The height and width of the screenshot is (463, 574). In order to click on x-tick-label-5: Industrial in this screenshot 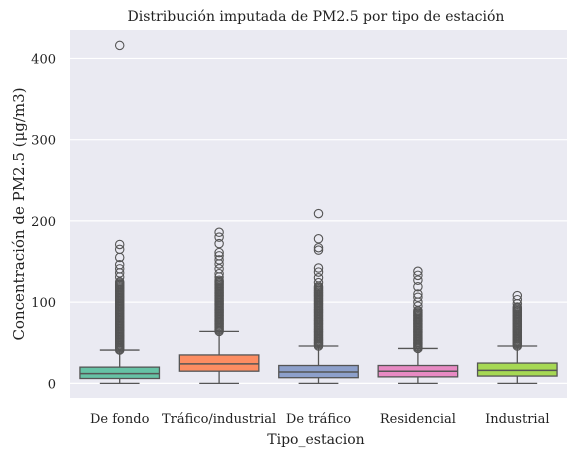, I will do `click(517, 419)`.